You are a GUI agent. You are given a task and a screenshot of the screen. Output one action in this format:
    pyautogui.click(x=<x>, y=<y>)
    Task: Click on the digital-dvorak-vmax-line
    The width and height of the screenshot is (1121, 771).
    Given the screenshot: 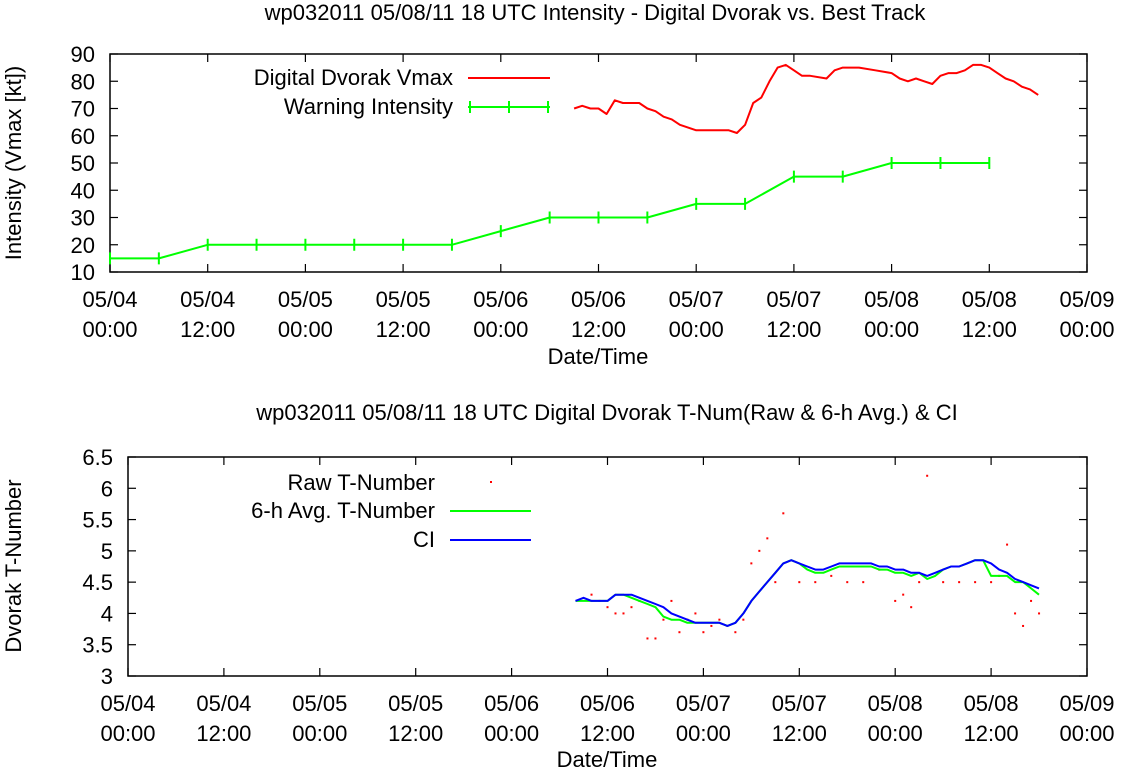 What is the action you would take?
    pyautogui.click(x=806, y=98)
    